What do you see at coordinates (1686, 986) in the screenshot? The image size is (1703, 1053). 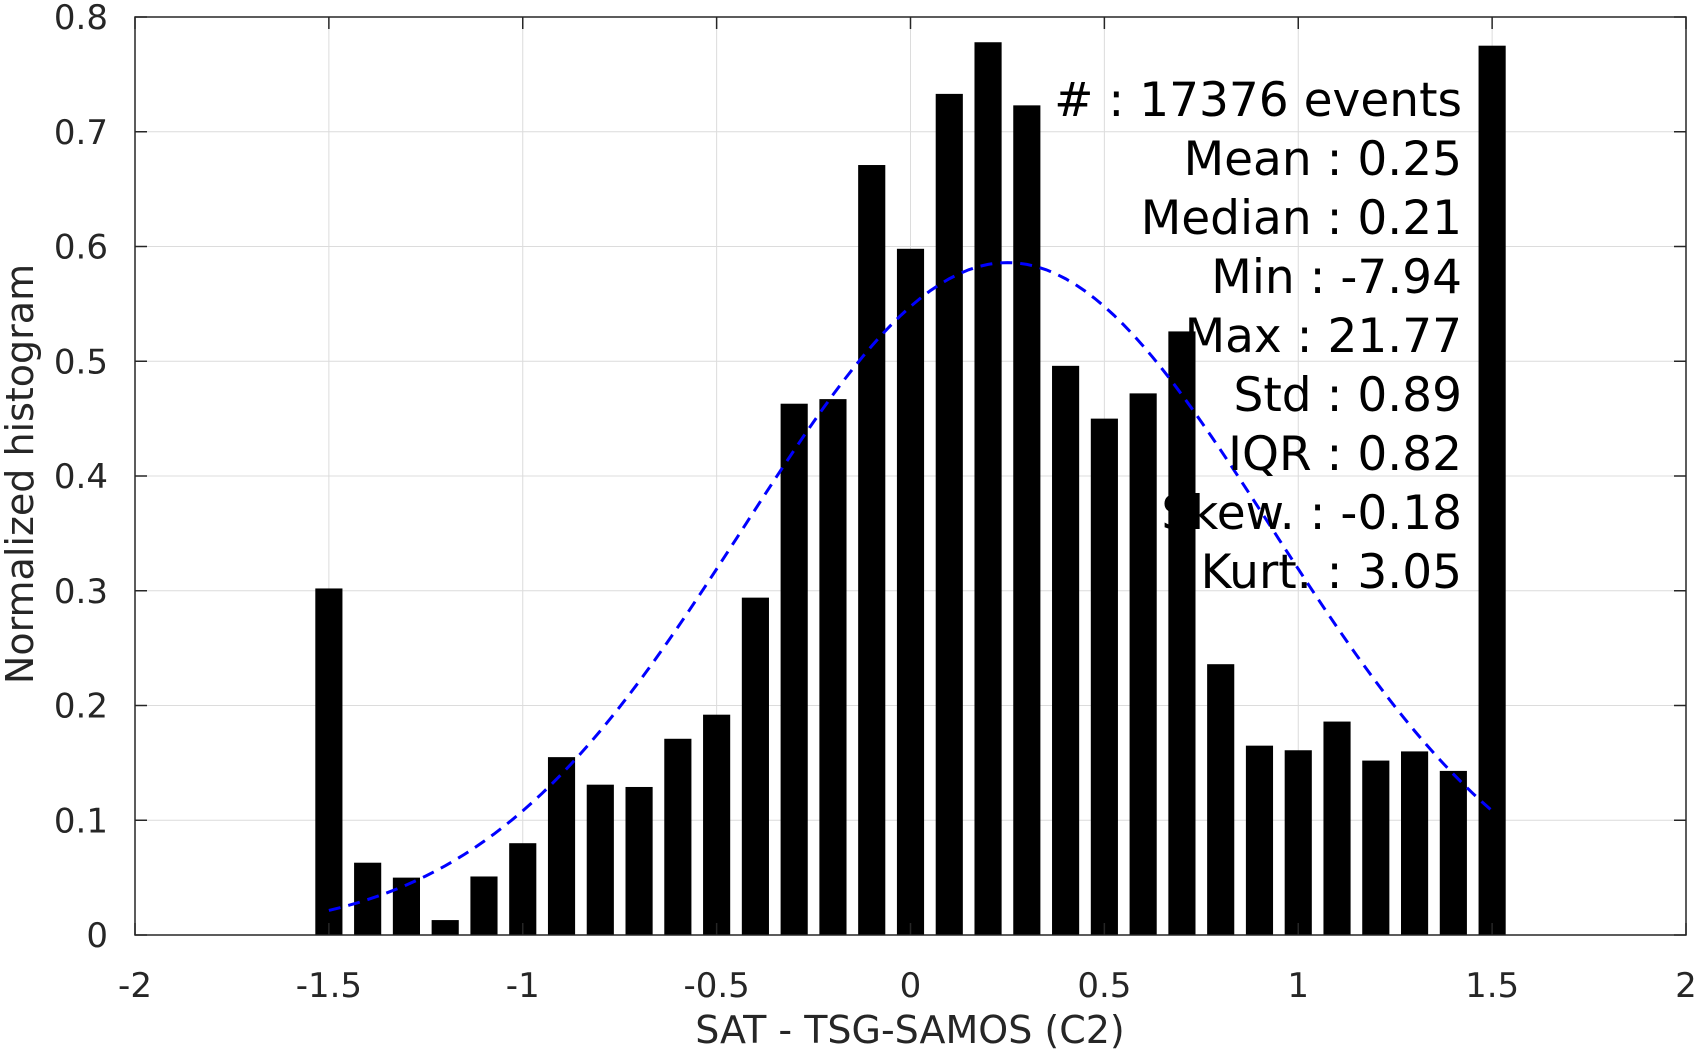 I see `x-tick-label: 2` at bounding box center [1686, 986].